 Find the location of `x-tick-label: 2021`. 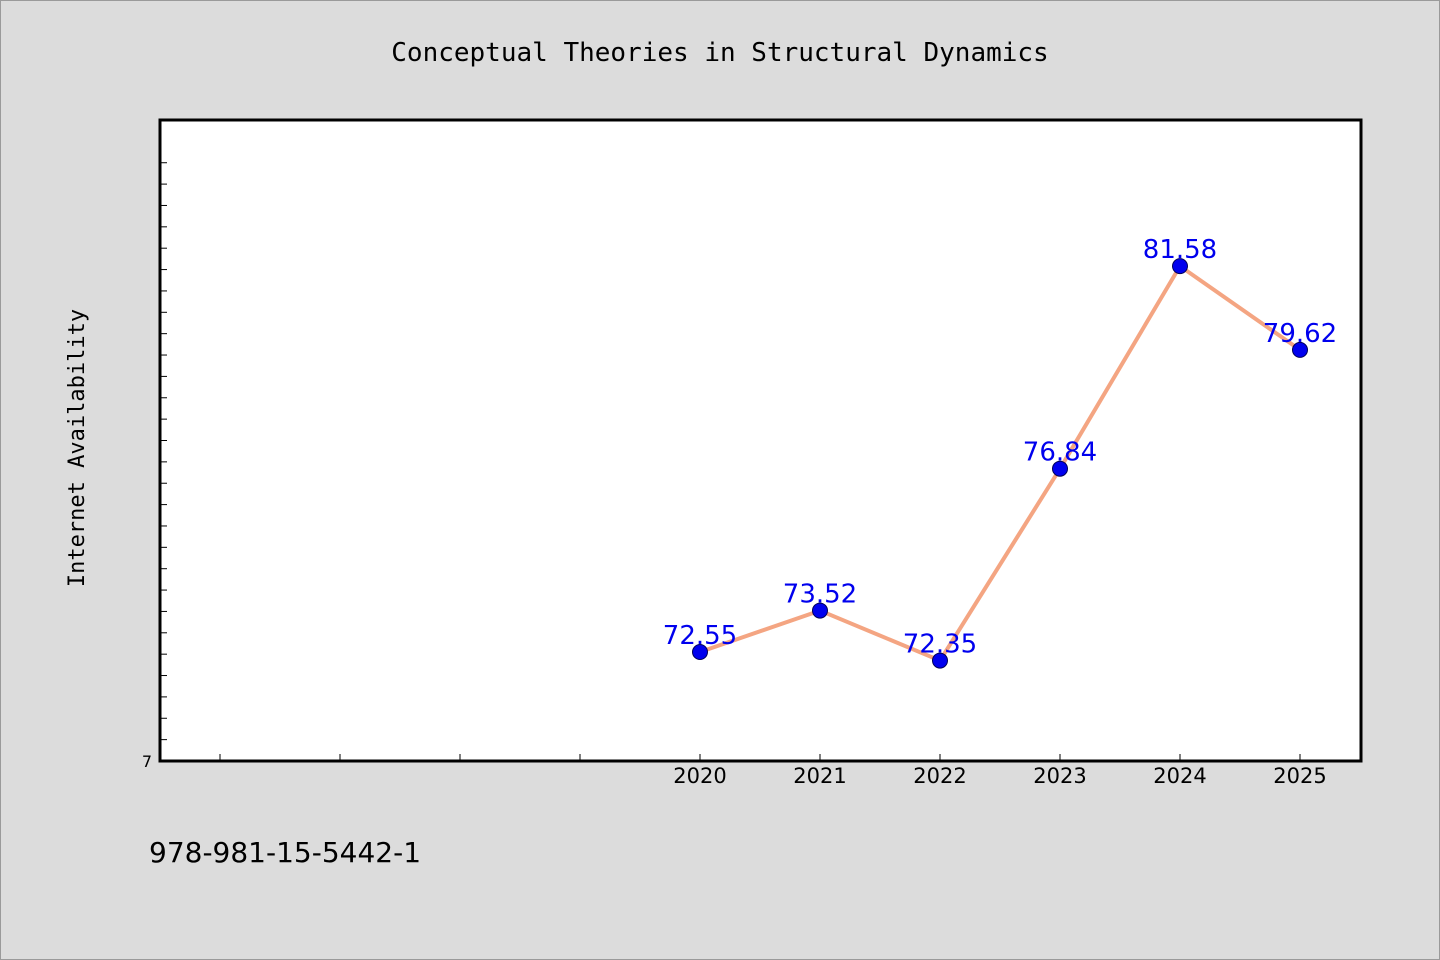

x-tick-label: 2021 is located at coordinates (819, 776).